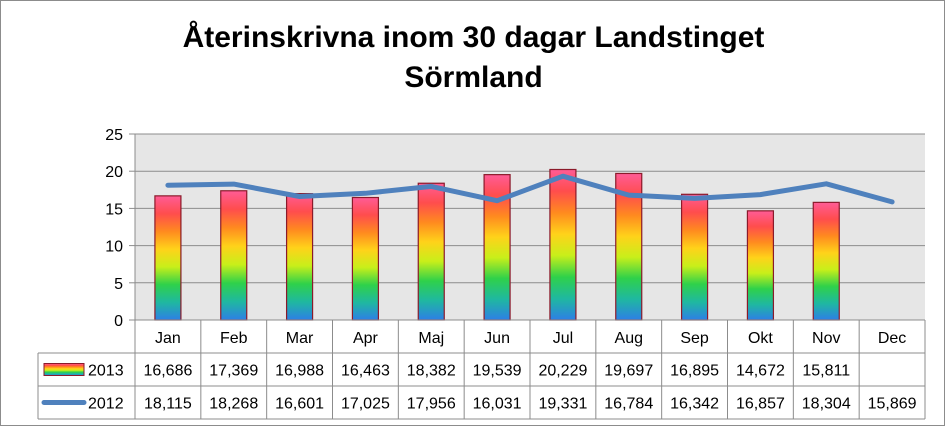  What do you see at coordinates (826, 261) in the screenshot?
I see `bar-2013-Nov` at bounding box center [826, 261].